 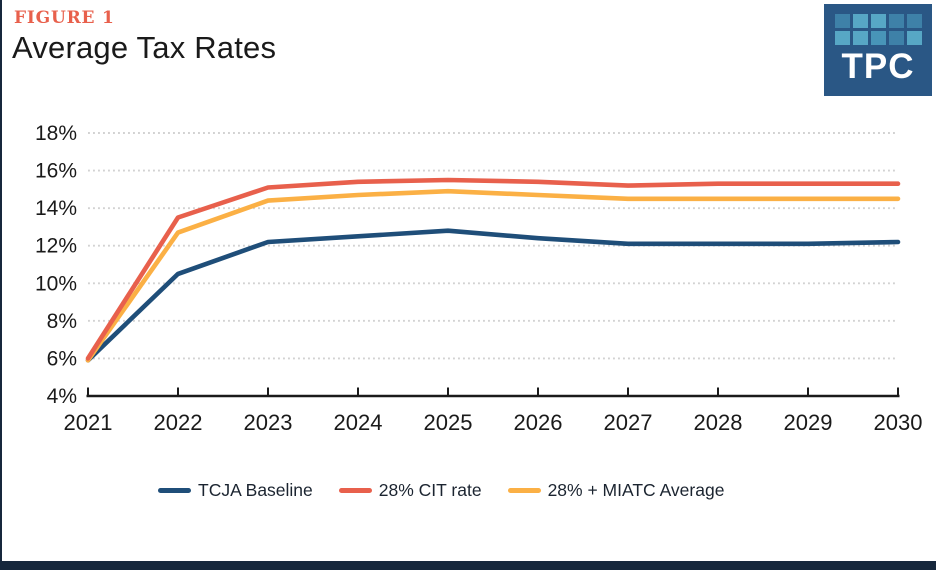 I want to click on page-title: Average Tax Rates, so click(x=144, y=47).